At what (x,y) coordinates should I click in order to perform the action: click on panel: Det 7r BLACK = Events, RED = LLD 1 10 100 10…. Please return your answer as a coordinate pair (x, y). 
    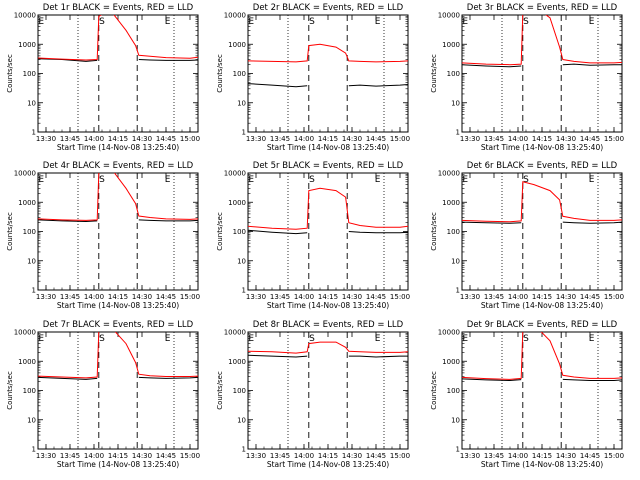
    Looking at the image, I should click on (103, 394).